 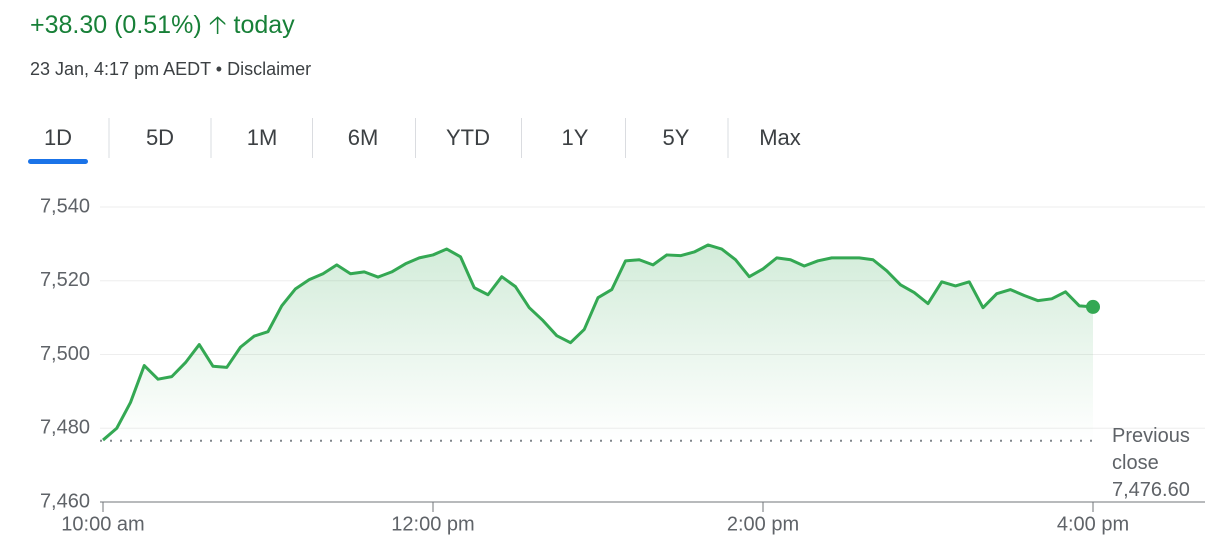 What do you see at coordinates (116, 25) in the screenshot?
I see `change-value: +38.30 (0.51%)` at bounding box center [116, 25].